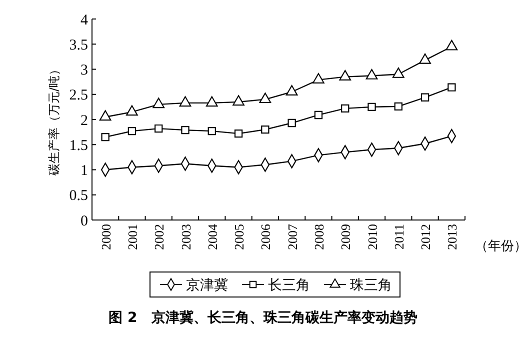  What do you see at coordinates (84, 171) in the screenshot?
I see `y-tick-label: 1` at bounding box center [84, 171].